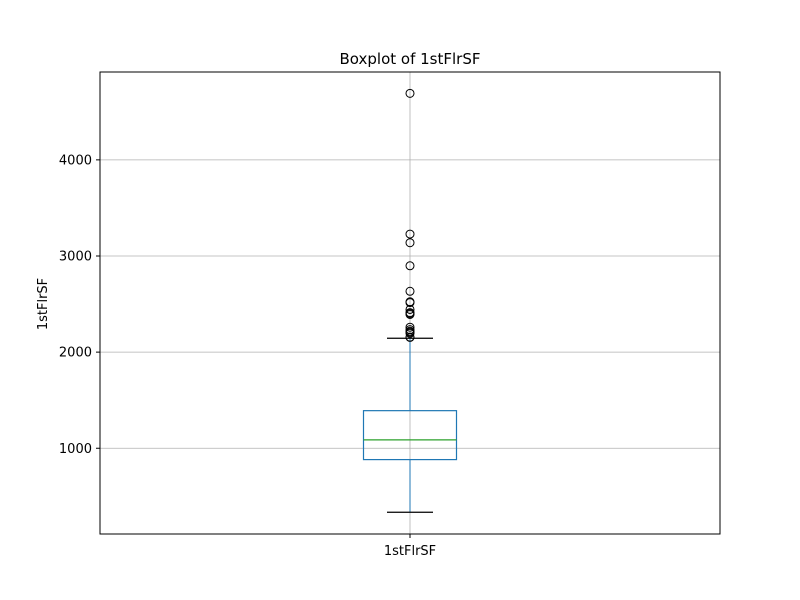 The image size is (800, 600). What do you see at coordinates (410, 59) in the screenshot?
I see `chart-title: Boxplot of 1stFlrSF` at bounding box center [410, 59].